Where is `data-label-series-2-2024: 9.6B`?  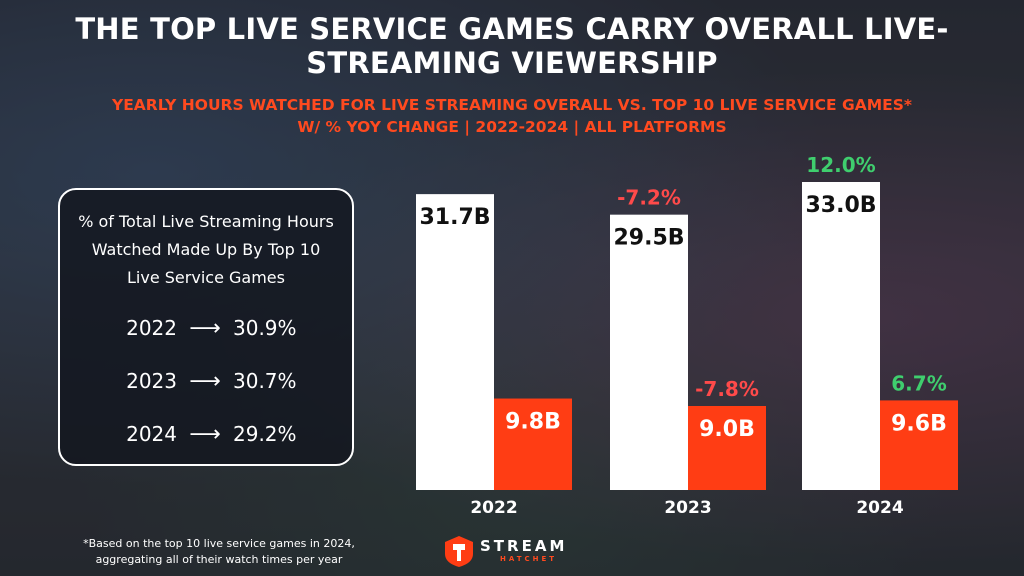
data-label-series-2-2024: 9.6B is located at coordinates (919, 423).